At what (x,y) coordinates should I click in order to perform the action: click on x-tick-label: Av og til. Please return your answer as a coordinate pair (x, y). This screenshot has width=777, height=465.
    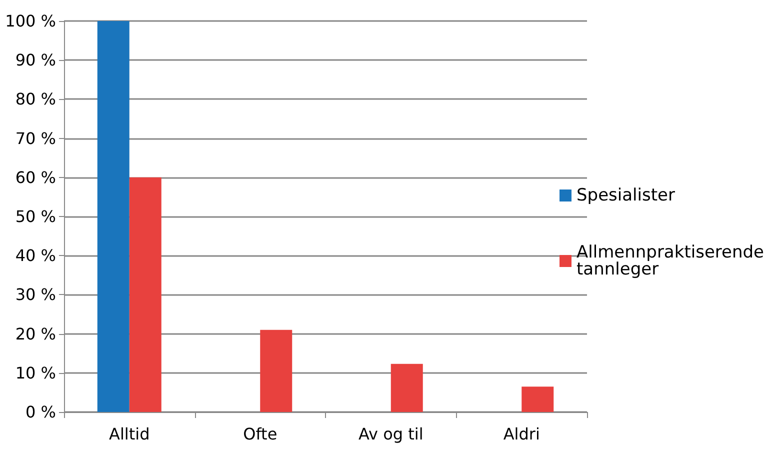
    Looking at the image, I should click on (391, 434).